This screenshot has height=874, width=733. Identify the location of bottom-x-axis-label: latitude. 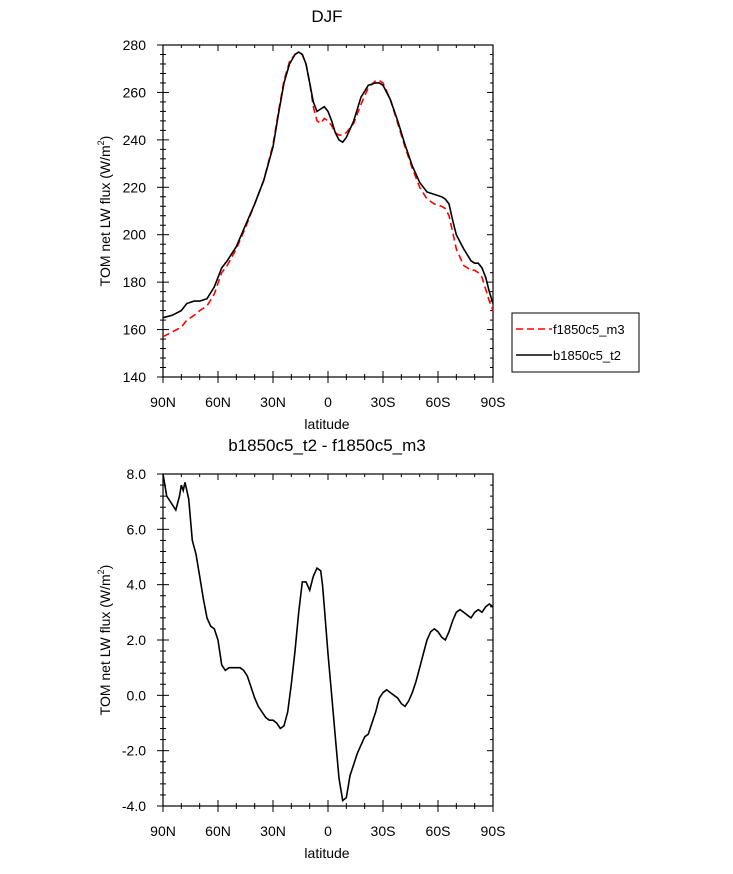
(326, 853).